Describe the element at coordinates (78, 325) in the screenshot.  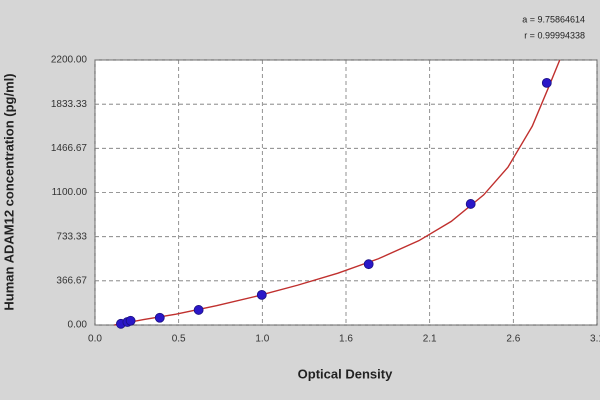
I see `y-tick-label: 0.00` at that location.